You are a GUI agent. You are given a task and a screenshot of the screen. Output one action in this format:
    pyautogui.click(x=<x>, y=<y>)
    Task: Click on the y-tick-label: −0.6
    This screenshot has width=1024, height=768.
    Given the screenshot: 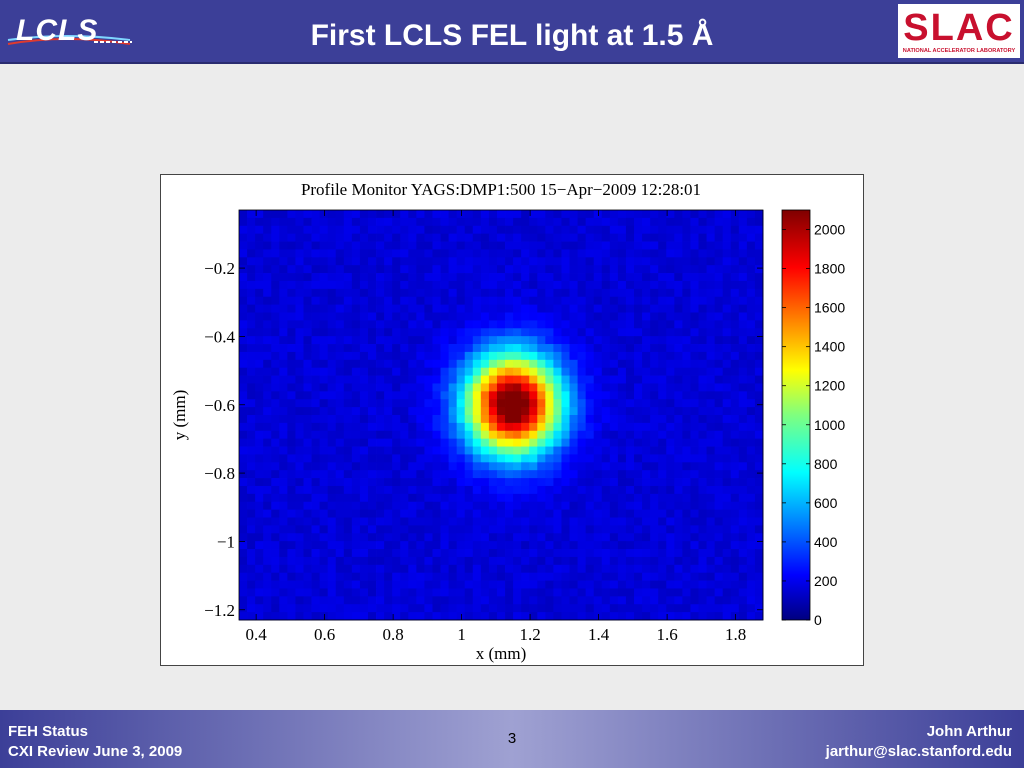 What is the action you would take?
    pyautogui.click(x=219, y=405)
    